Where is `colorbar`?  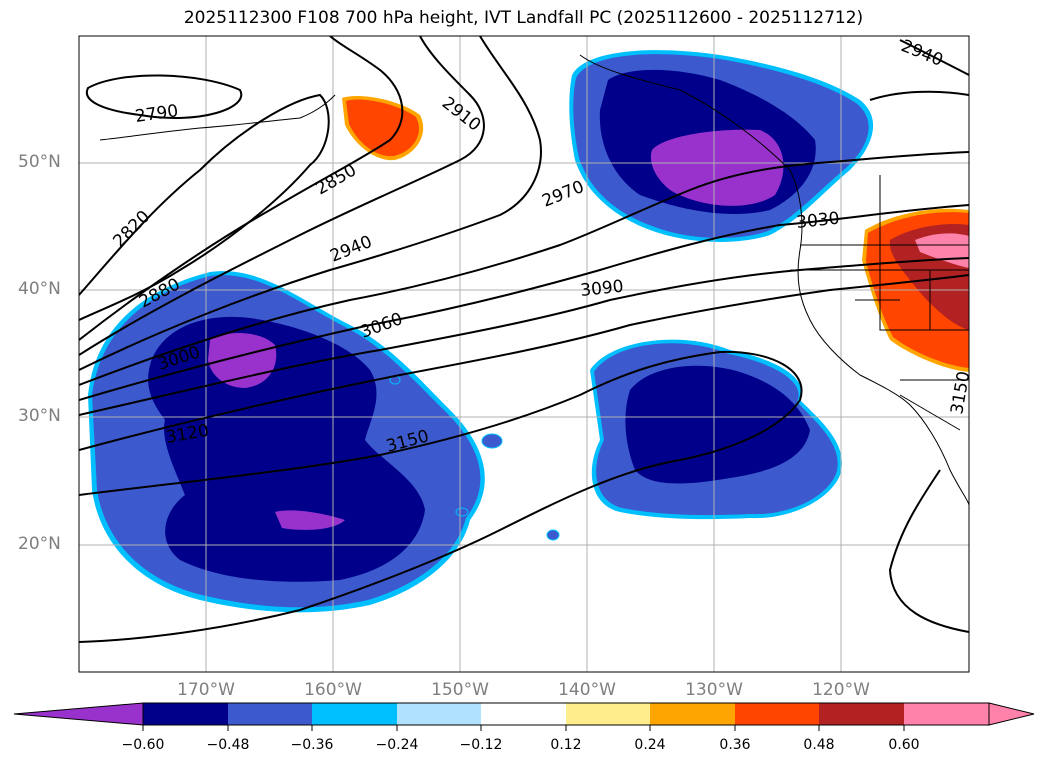 colorbar is located at coordinates (524, 716).